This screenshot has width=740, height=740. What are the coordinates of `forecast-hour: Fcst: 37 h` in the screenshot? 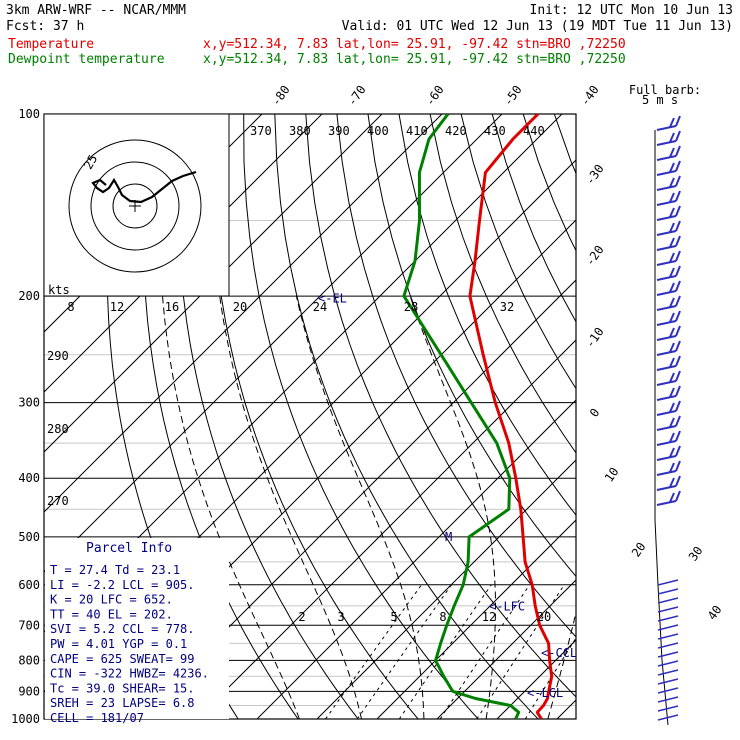 It's located at (45, 26).